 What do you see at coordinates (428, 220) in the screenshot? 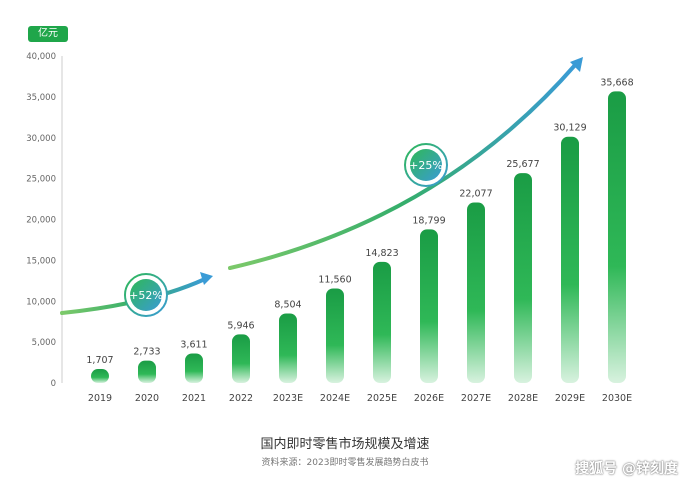
I see `bar-value-label: 18,799` at bounding box center [428, 220].